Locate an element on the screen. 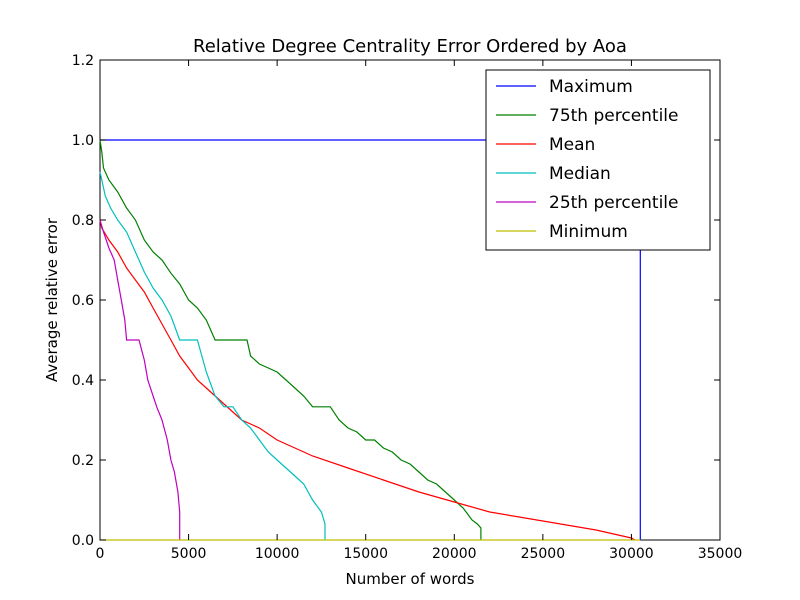 This screenshot has height=600, width=800. y-tick-label: 0.4 is located at coordinates (83, 381).